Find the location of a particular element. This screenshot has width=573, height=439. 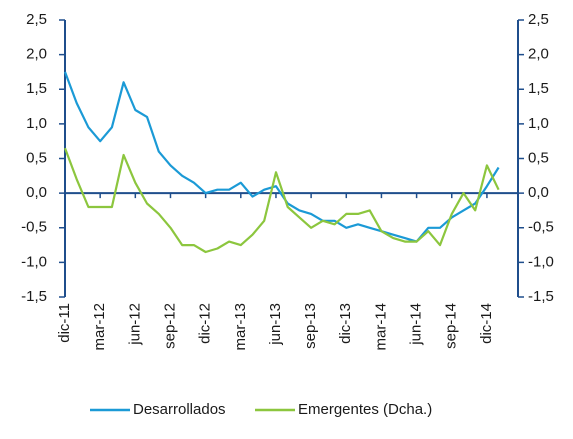

x-tick-label: dic-14 is located at coordinates (486, 323).